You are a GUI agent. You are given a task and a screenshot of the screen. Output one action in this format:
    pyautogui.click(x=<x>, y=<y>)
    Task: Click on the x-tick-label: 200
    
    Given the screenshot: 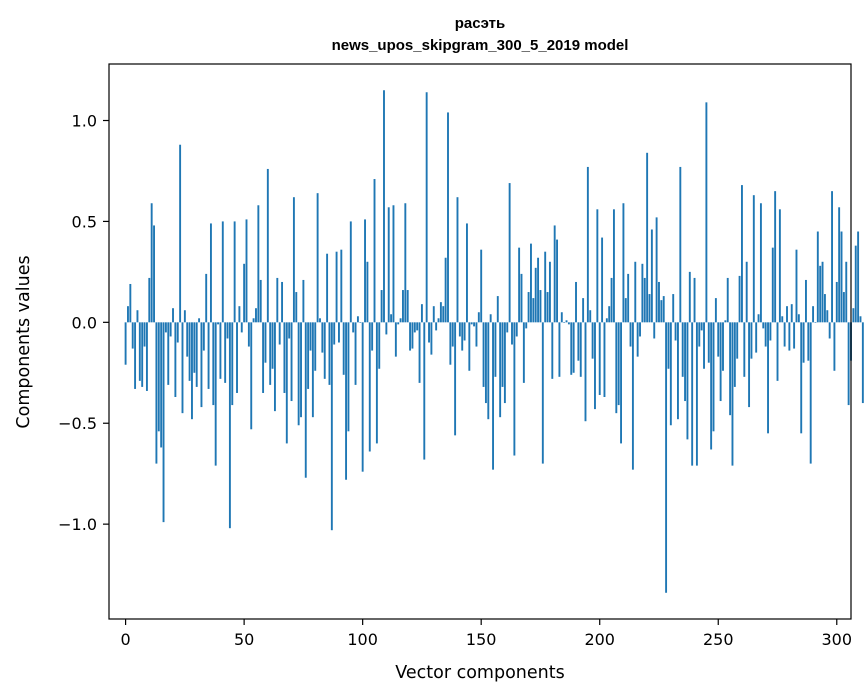 What is the action you would take?
    pyautogui.click(x=599, y=639)
    